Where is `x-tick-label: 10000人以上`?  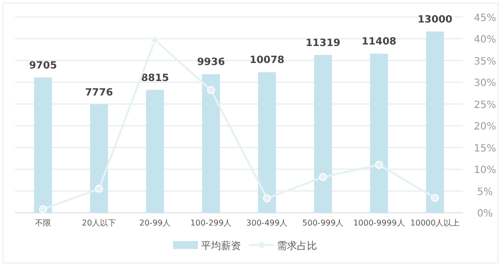
x-tick-label: 10000人以上 is located at coordinates (435, 223).